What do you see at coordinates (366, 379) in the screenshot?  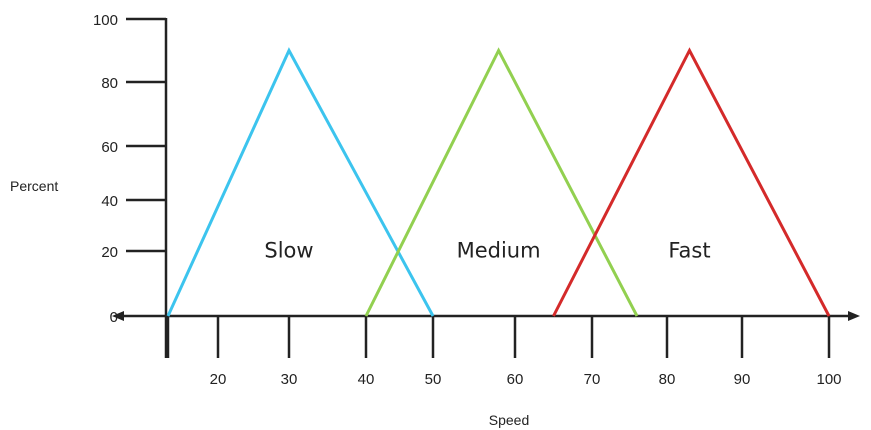 I see `x-tick-label: 40` at bounding box center [366, 379].